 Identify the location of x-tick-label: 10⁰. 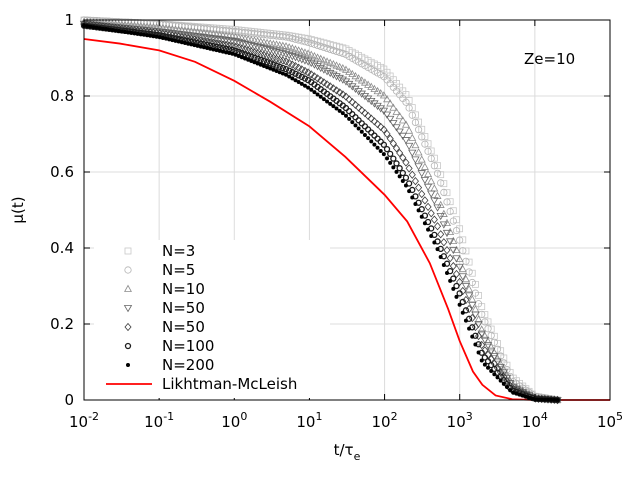
(234, 420).